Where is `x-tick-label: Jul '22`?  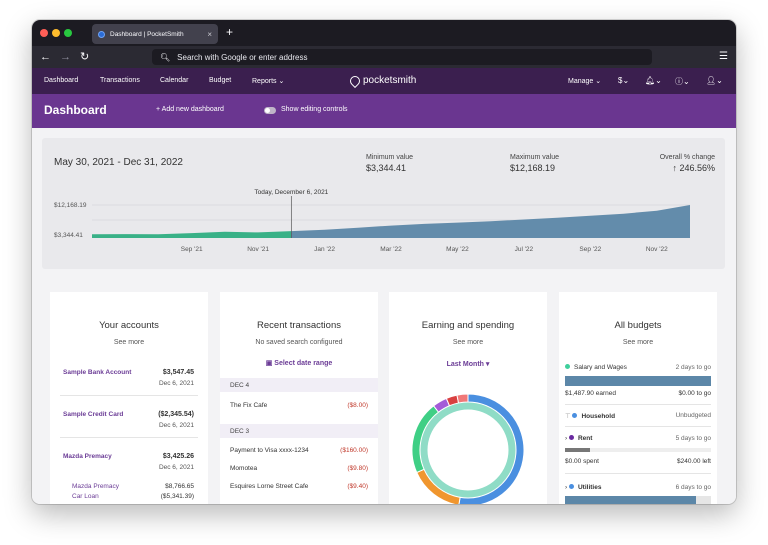 x-tick-label: Jul '22 is located at coordinates (524, 249).